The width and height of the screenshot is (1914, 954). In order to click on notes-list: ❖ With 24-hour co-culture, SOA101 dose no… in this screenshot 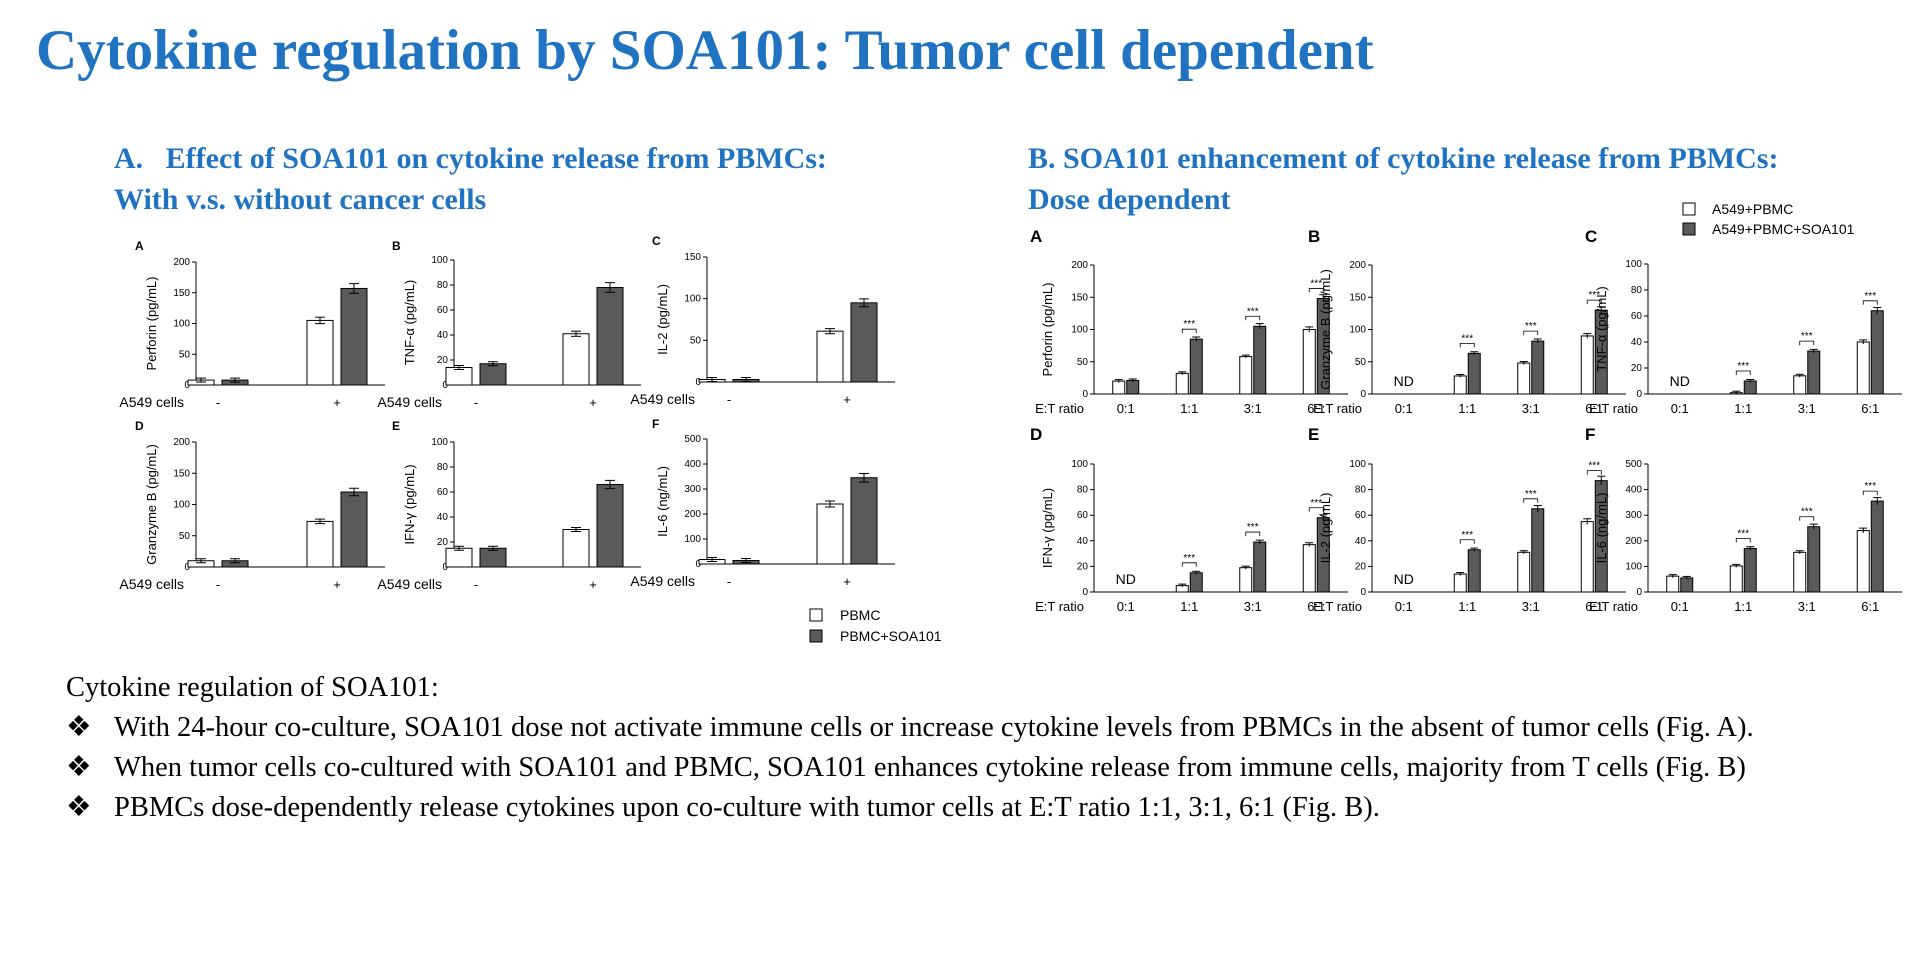, I will do `click(981, 768)`.